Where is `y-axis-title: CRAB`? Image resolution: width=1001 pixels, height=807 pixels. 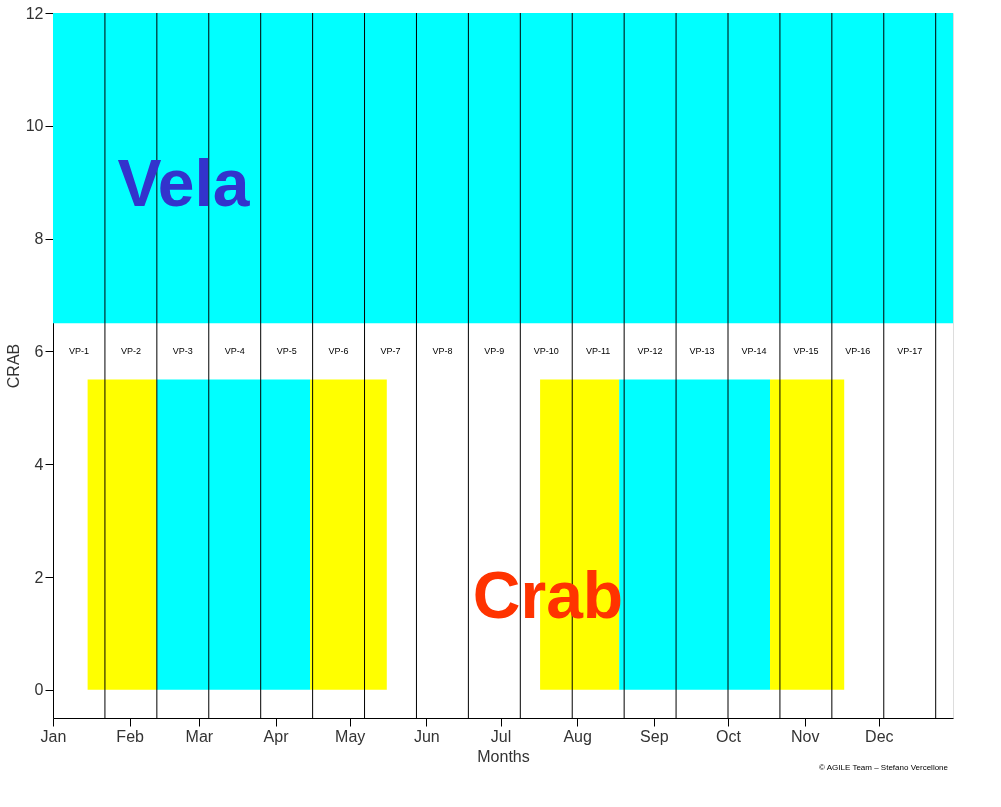 y-axis-title: CRAB is located at coordinates (13, 366).